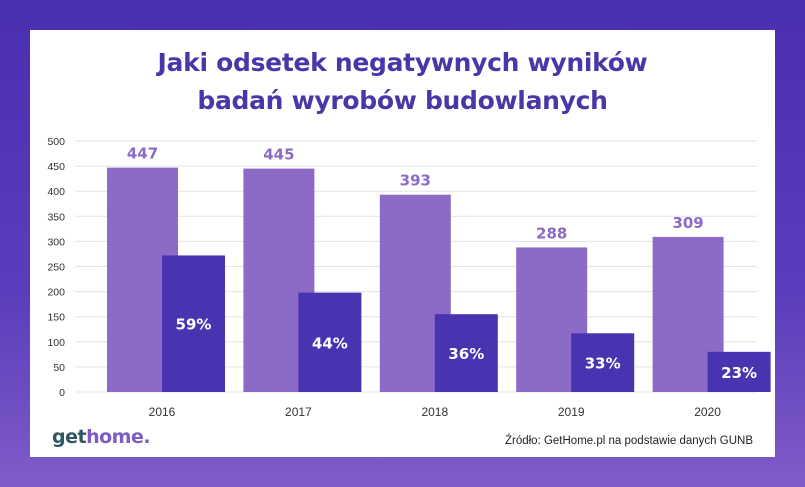 This screenshot has height=487, width=805. I want to click on data-label-percent-2018: 36%, so click(466, 354).